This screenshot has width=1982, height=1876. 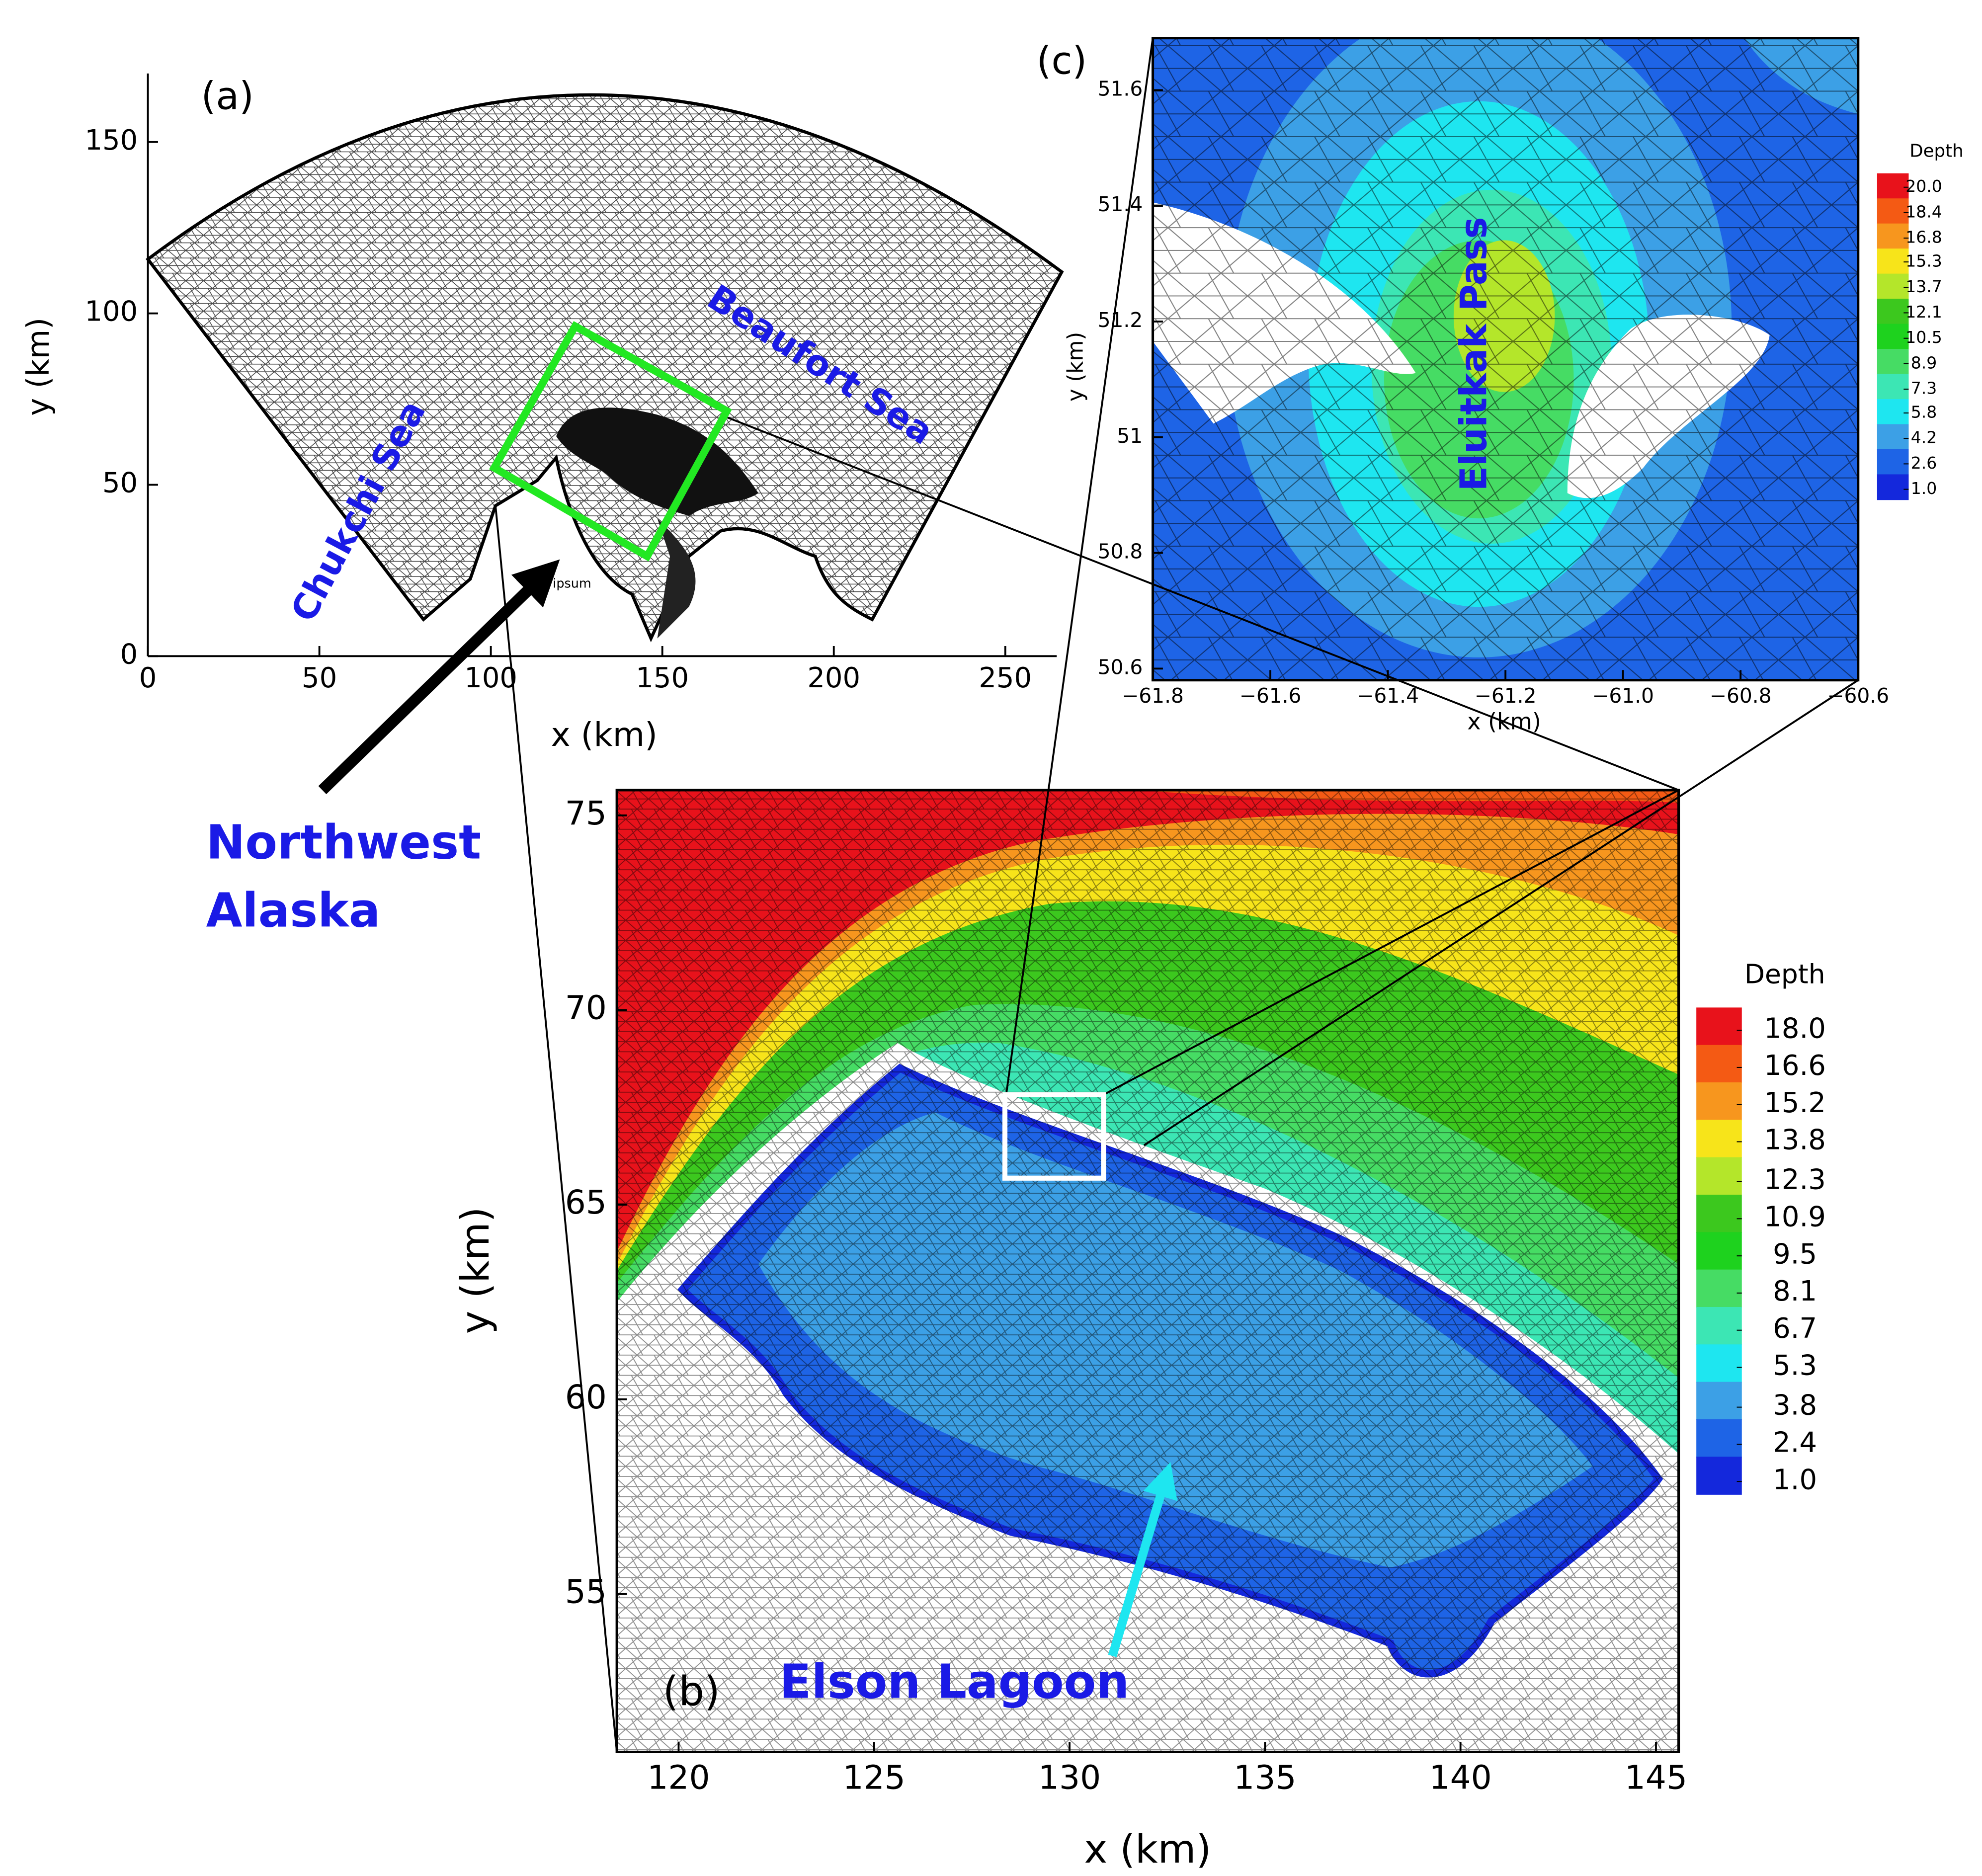 What do you see at coordinates (1741, 696) in the screenshot?
I see `x-tick-label: −60.8` at bounding box center [1741, 696].